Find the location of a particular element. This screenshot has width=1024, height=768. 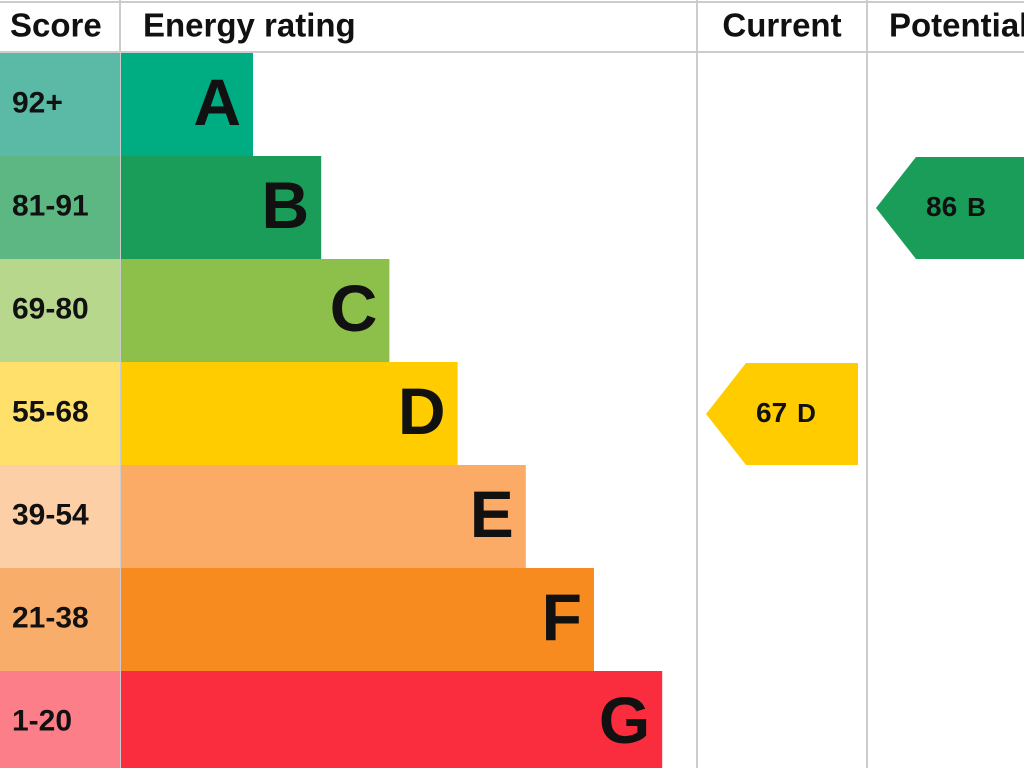

score-label: 21-38 is located at coordinates (50, 617).